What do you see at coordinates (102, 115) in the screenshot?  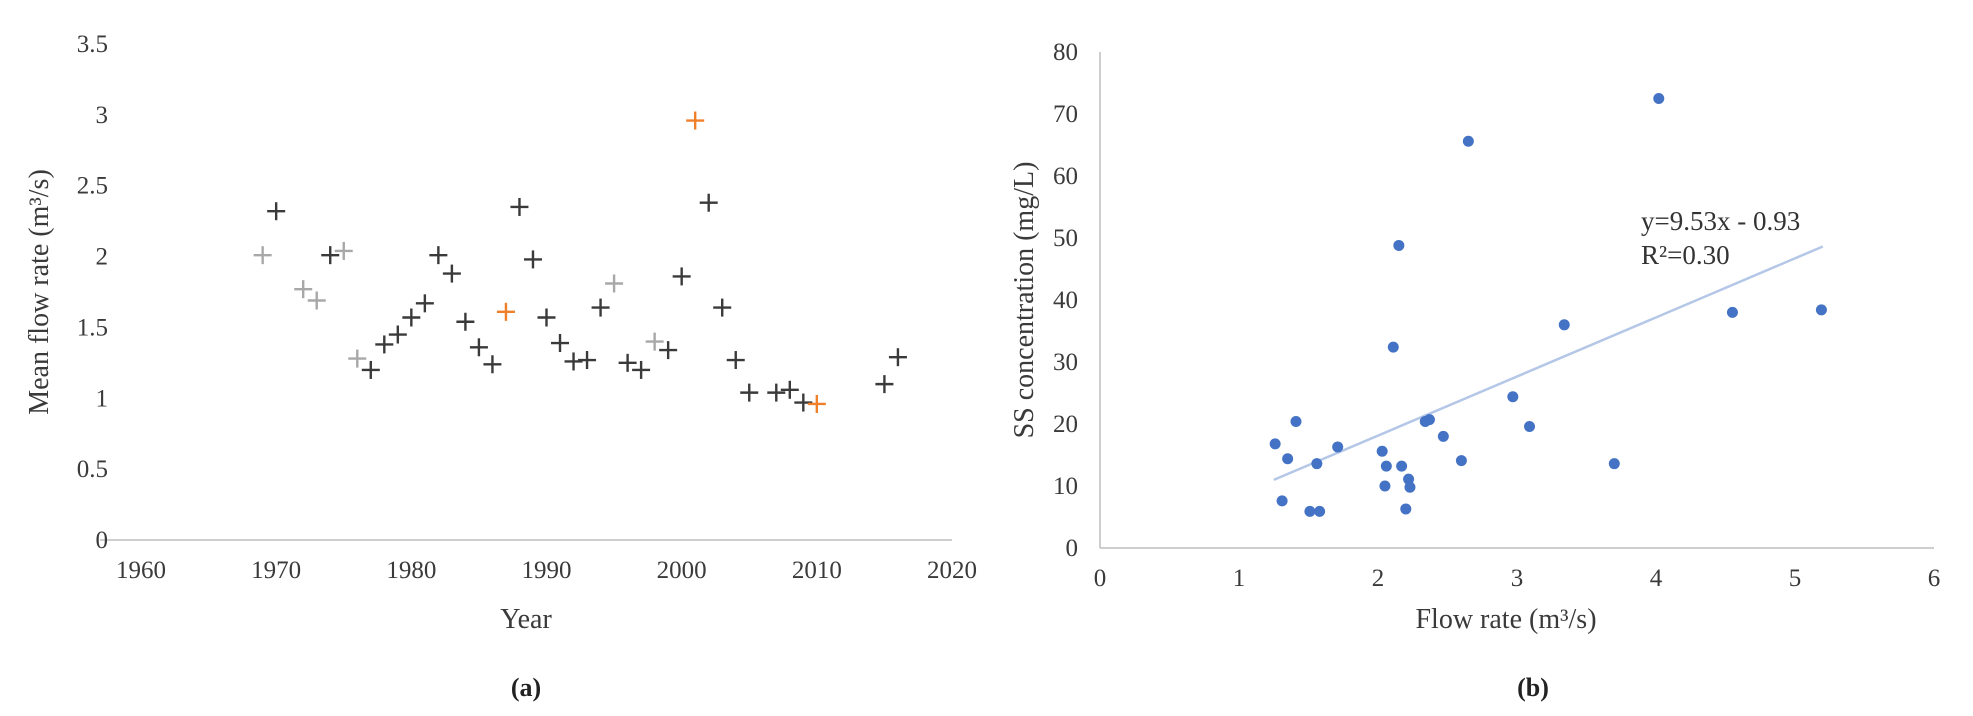 I see `chart-a-y-tick-label: 3` at bounding box center [102, 115].